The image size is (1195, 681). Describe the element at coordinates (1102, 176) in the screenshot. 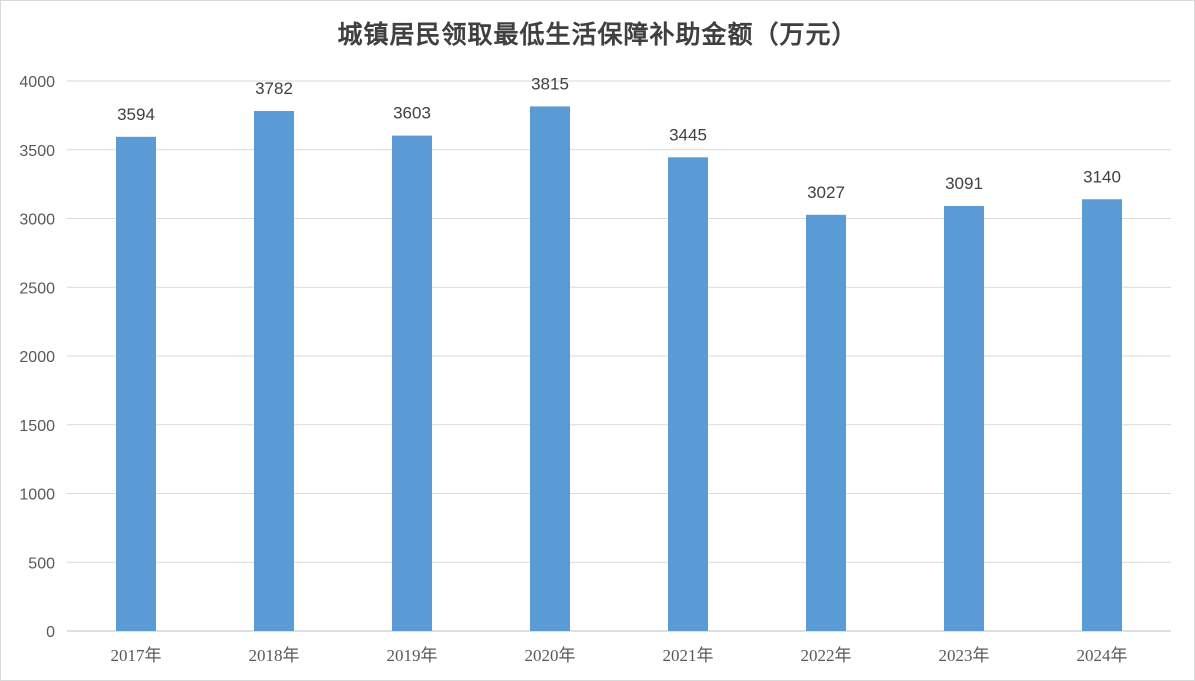

I see `data-label-8: 3140` at that location.